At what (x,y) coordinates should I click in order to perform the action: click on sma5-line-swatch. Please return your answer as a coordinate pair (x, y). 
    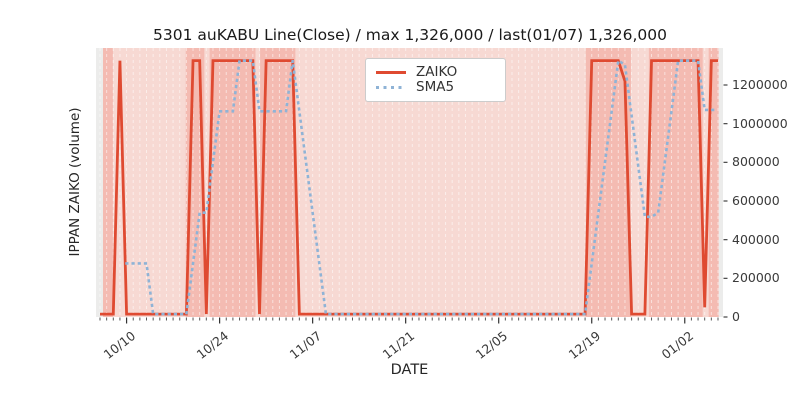
    Looking at the image, I should click on (391, 87).